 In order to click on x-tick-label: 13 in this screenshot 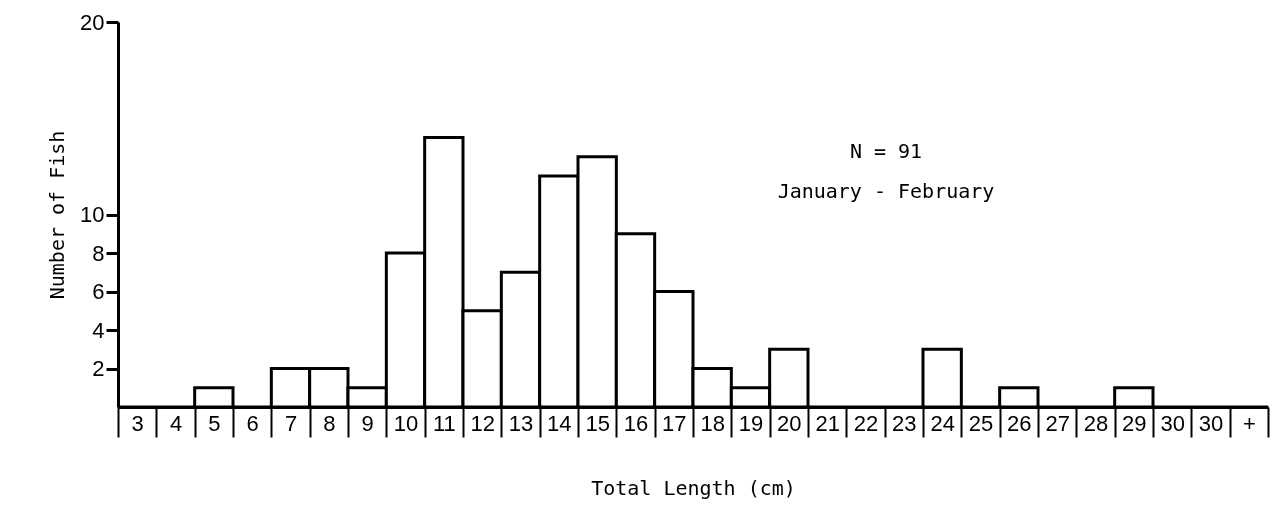, I will do `click(521, 423)`.